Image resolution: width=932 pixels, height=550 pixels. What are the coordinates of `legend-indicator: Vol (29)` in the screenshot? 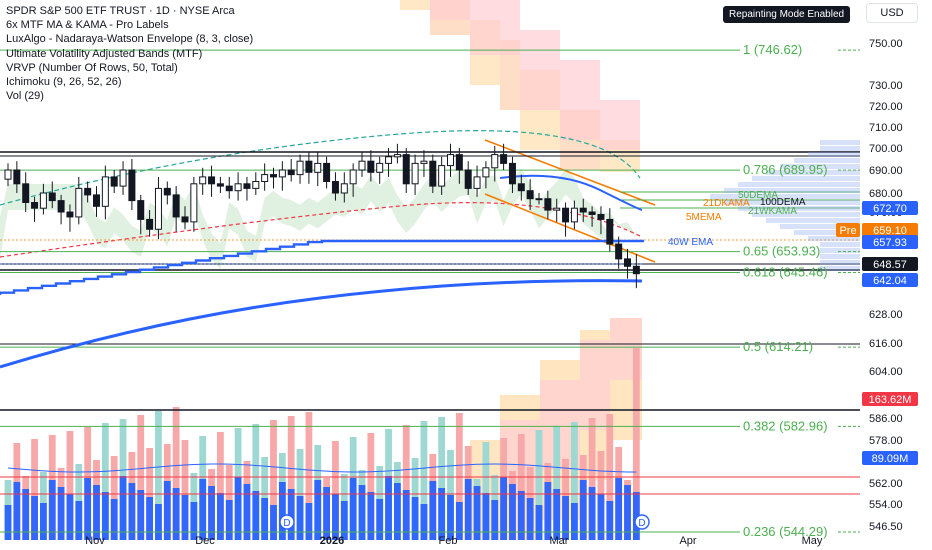 It's located at (25, 96).